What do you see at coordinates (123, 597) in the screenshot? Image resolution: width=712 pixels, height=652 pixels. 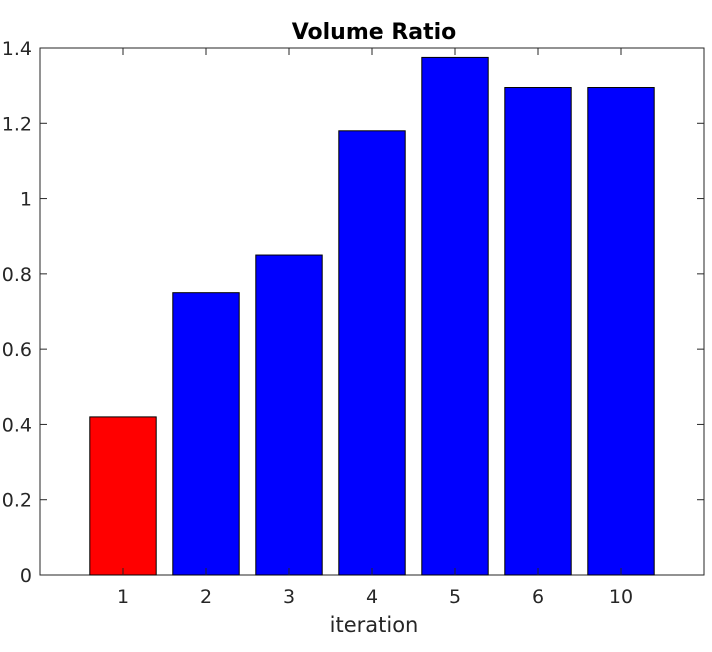 I see `x-tick-label: 1` at bounding box center [123, 597].